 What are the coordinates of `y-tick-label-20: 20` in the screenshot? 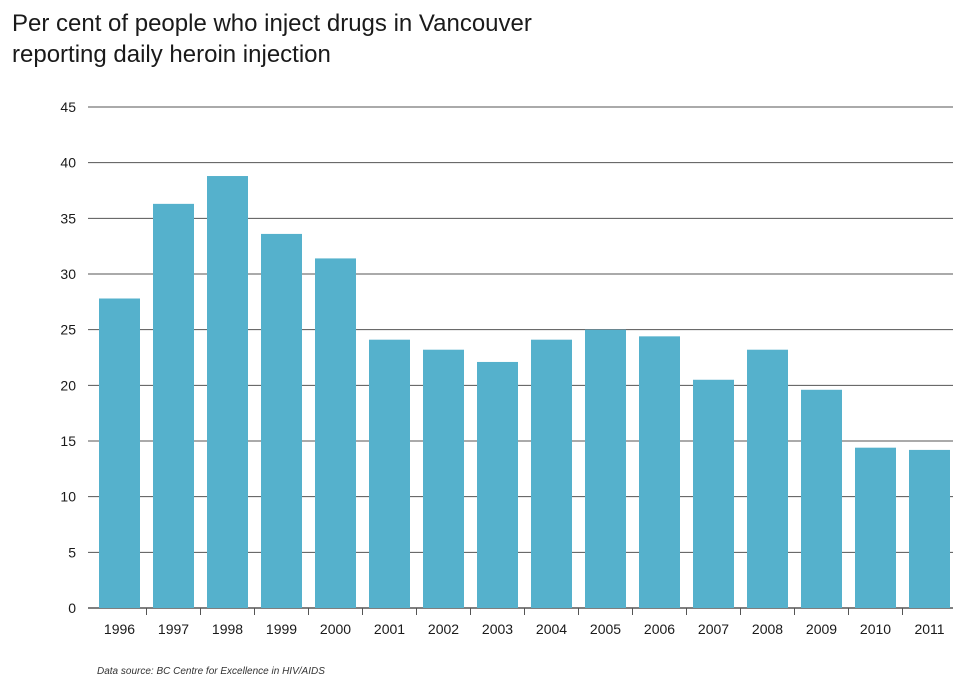 It's located at (68, 385).